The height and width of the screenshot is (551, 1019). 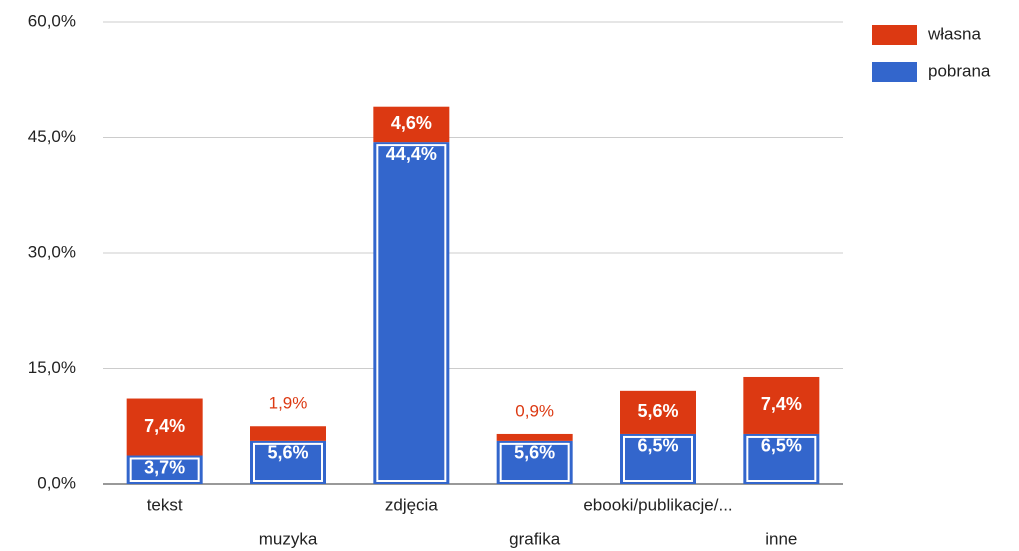 What do you see at coordinates (288, 538) in the screenshot?
I see `x-tick-label: muzyka` at bounding box center [288, 538].